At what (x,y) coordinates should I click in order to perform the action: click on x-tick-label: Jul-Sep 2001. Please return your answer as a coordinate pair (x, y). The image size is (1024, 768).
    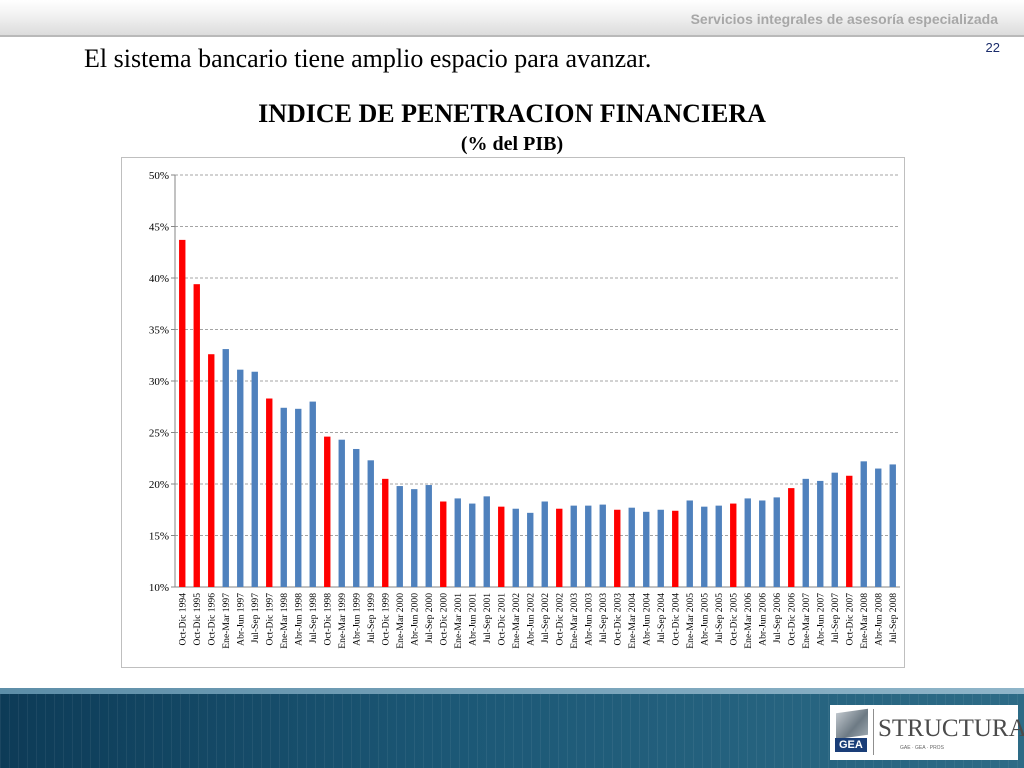
    Looking at the image, I should click on (487, 618).